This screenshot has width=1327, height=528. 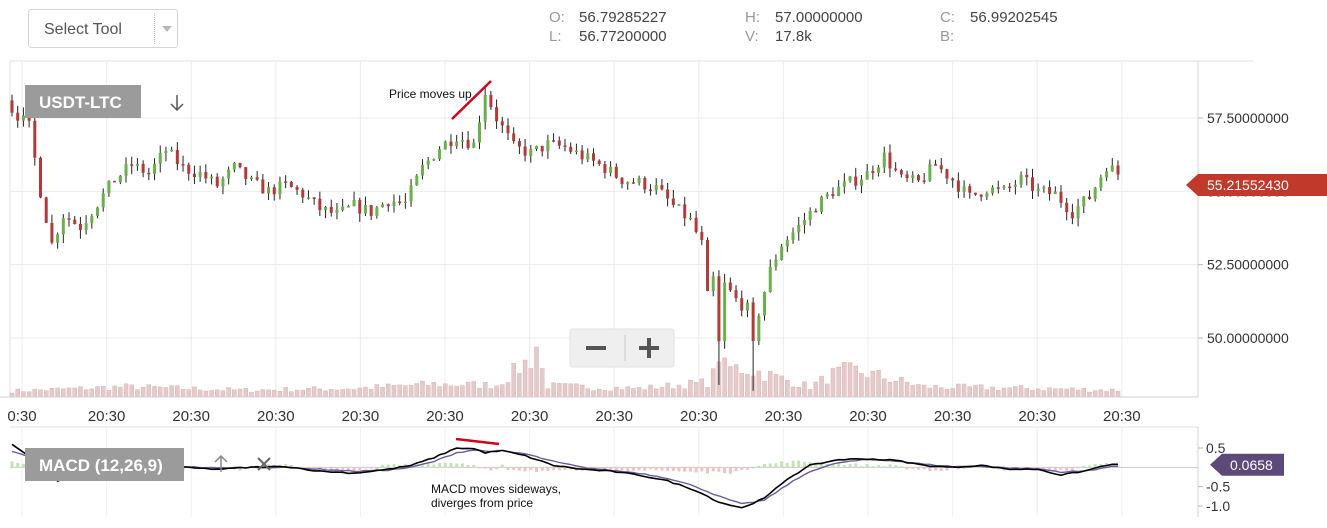 I want to click on macd-current-tag, so click(x=1247, y=464).